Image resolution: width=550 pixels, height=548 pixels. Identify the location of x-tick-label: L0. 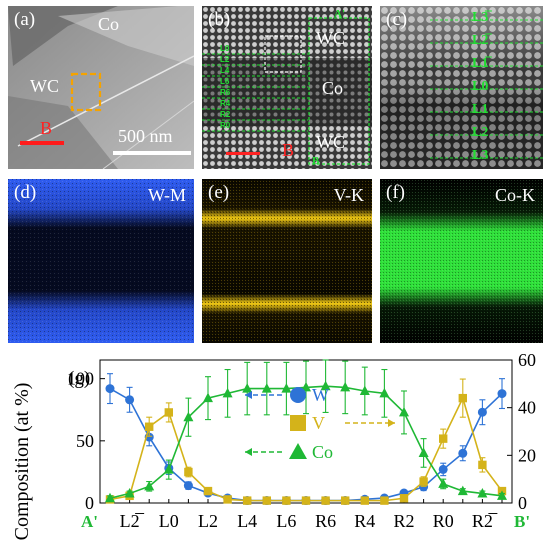
(169, 521).